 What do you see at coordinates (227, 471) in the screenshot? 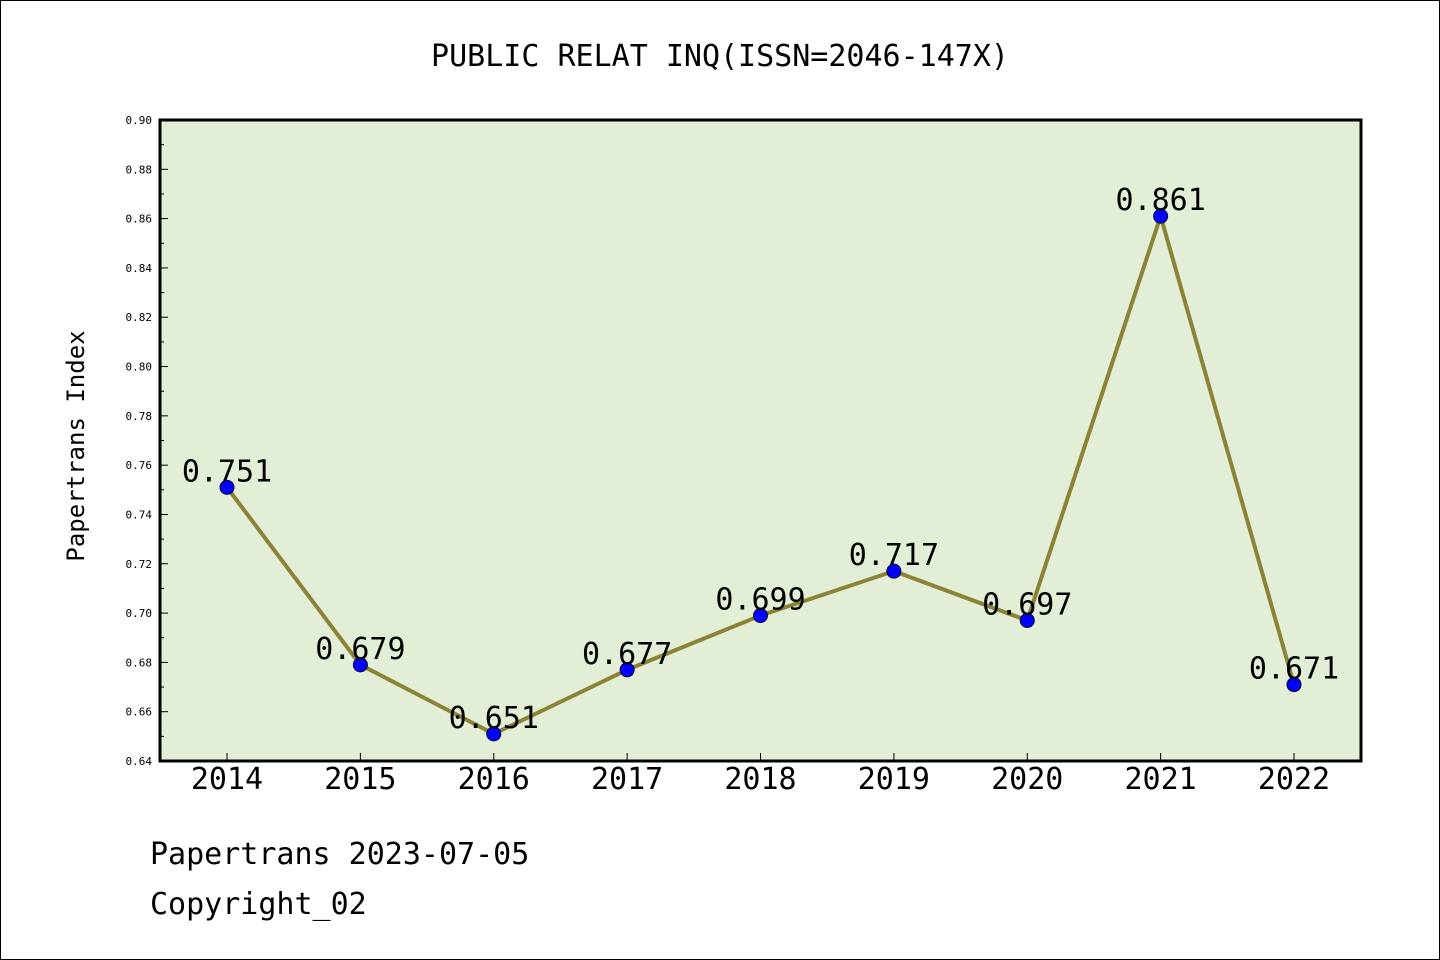
I see `data-value-label: 0.751` at bounding box center [227, 471].